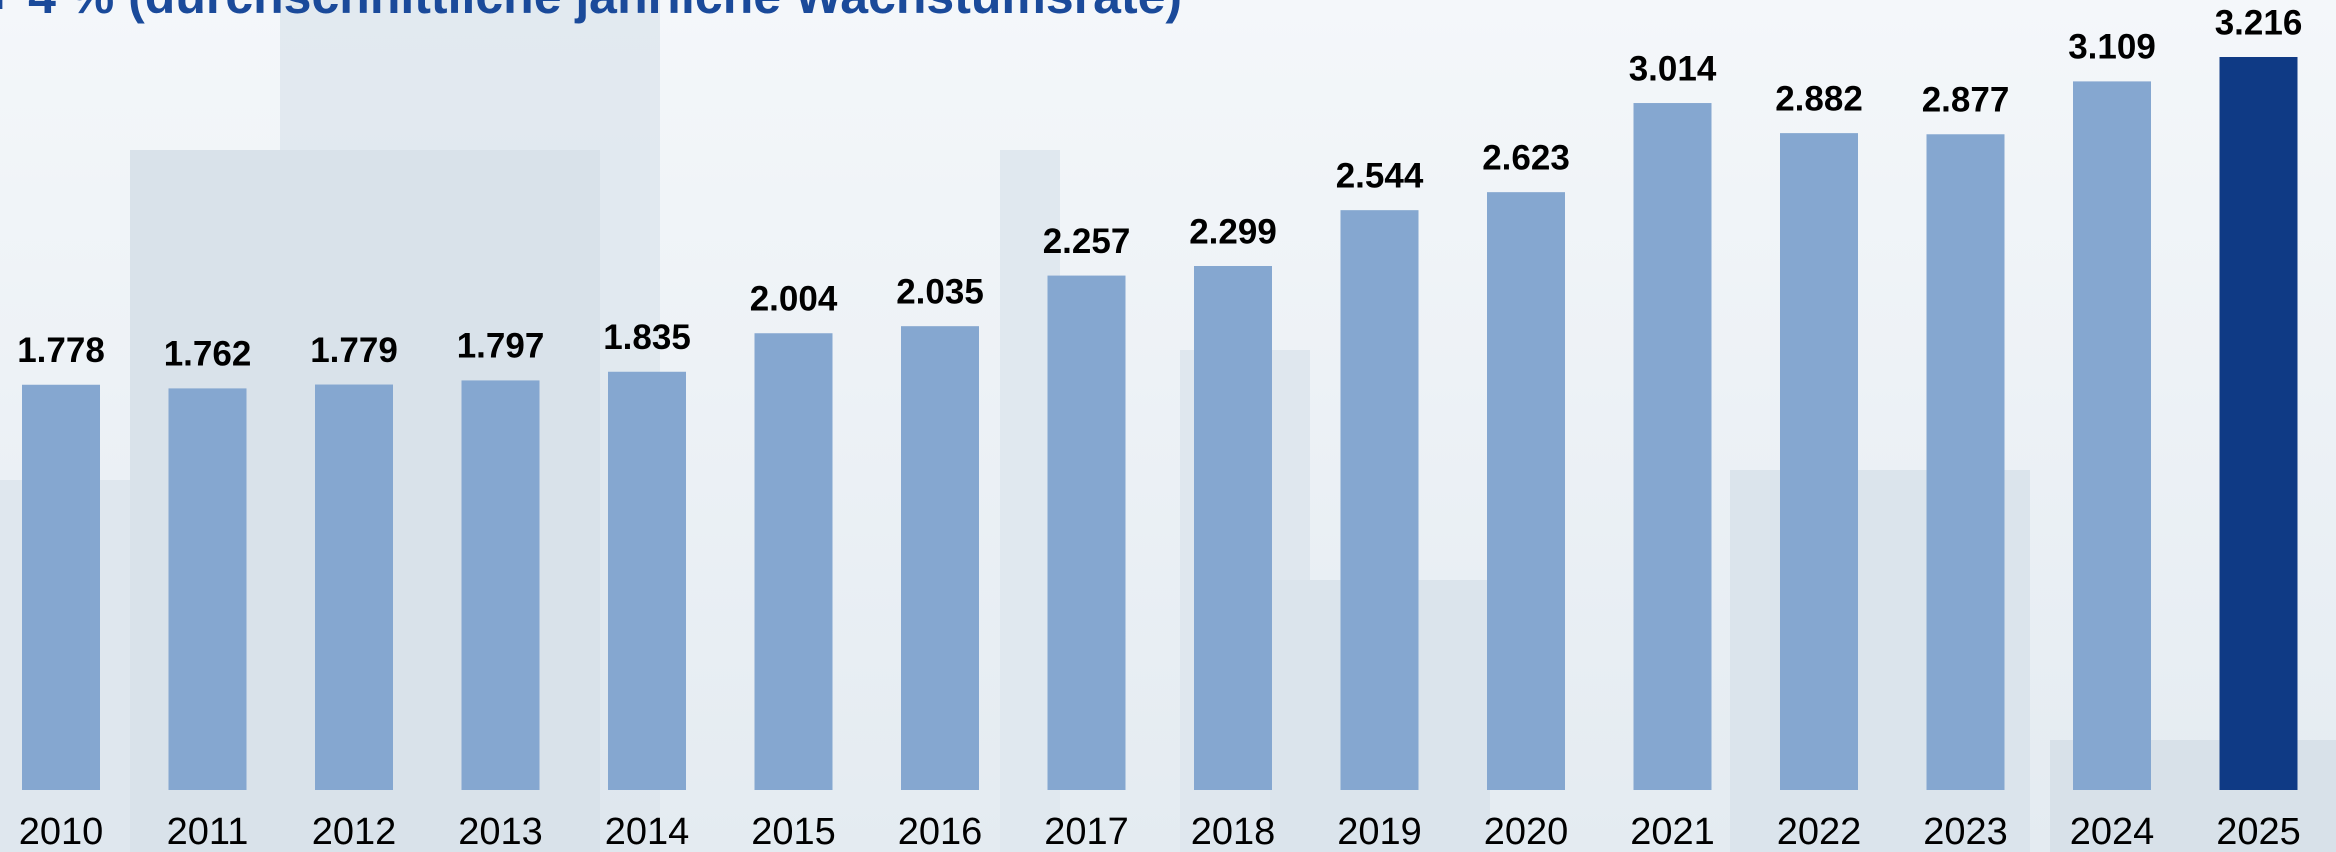  What do you see at coordinates (1233, 831) in the screenshot?
I see `x-tick-label: 2018` at bounding box center [1233, 831].